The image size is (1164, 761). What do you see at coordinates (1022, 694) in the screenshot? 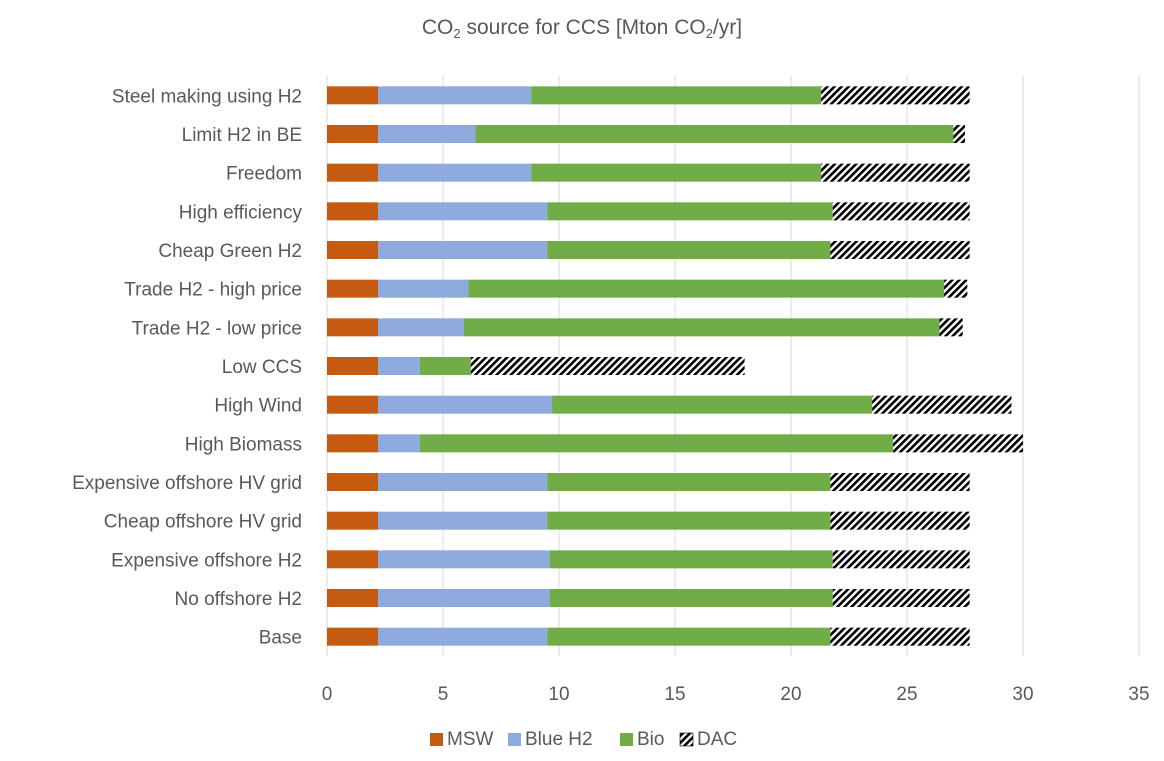
I see `x-tick-label: 30` at bounding box center [1022, 694].